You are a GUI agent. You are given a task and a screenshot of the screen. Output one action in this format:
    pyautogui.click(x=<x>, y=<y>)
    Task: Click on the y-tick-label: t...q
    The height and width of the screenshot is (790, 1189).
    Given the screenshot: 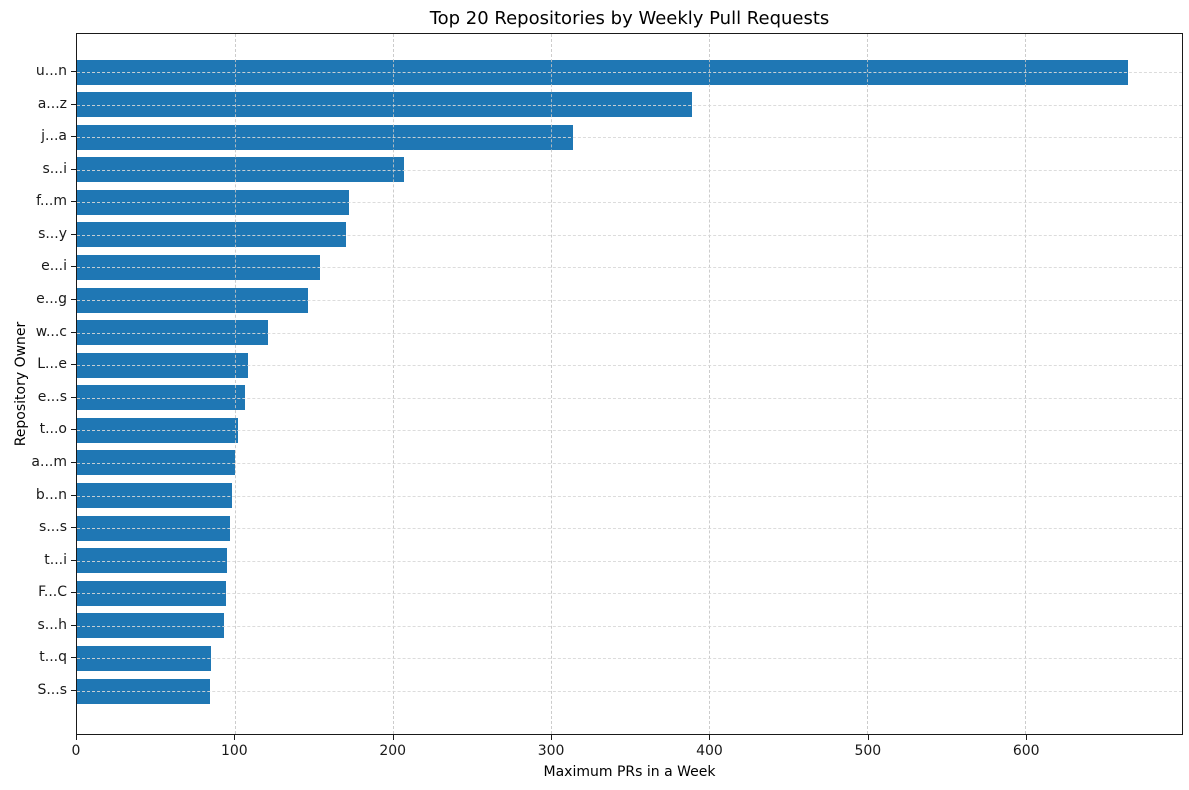 What is the action you would take?
    pyautogui.click(x=53, y=657)
    